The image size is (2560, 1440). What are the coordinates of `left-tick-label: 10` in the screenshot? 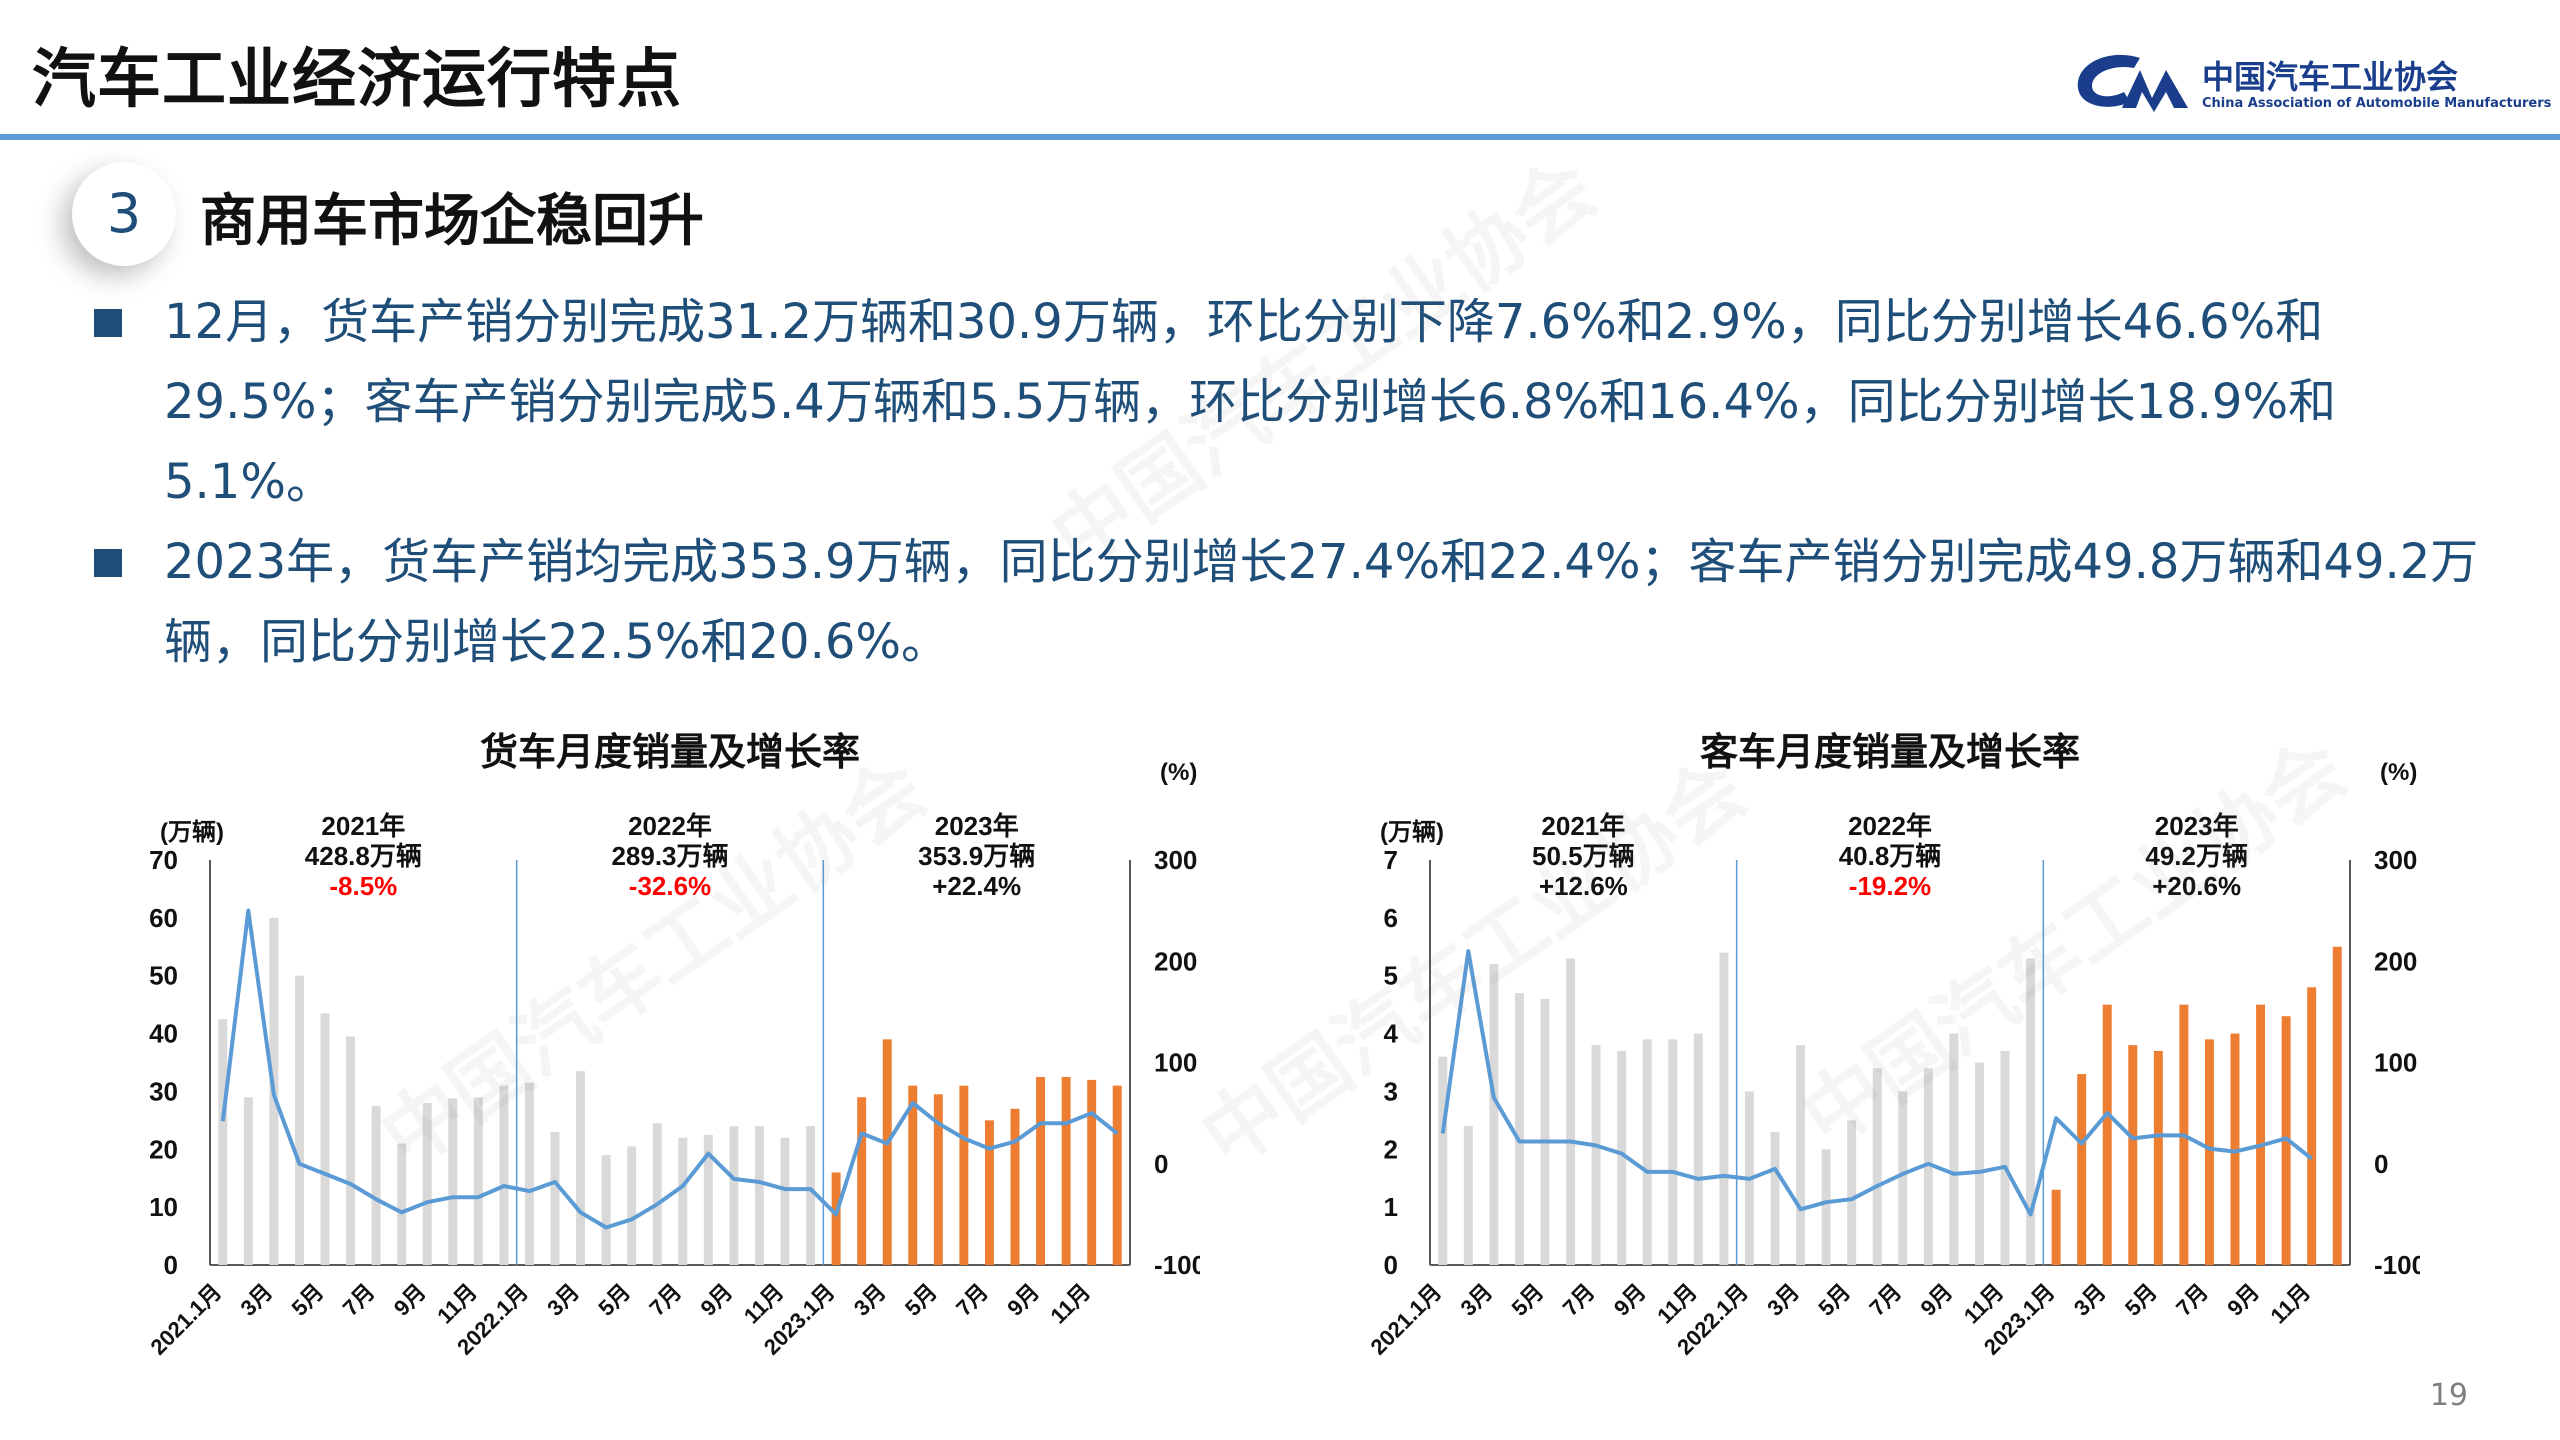 It's located at (163, 1207).